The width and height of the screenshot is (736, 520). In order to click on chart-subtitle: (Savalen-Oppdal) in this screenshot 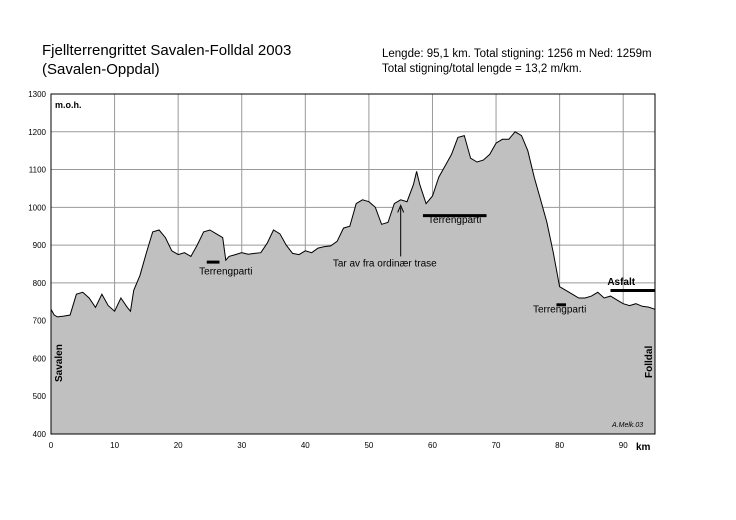, I will do `click(101, 69)`.